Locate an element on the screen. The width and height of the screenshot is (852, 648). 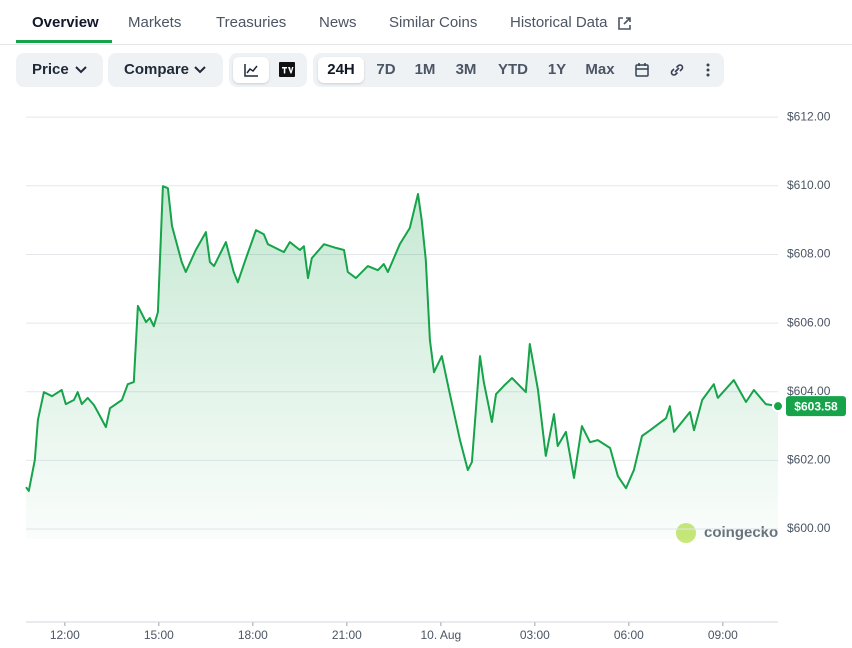
y-tick-label: $602.00 is located at coordinates (809, 460).